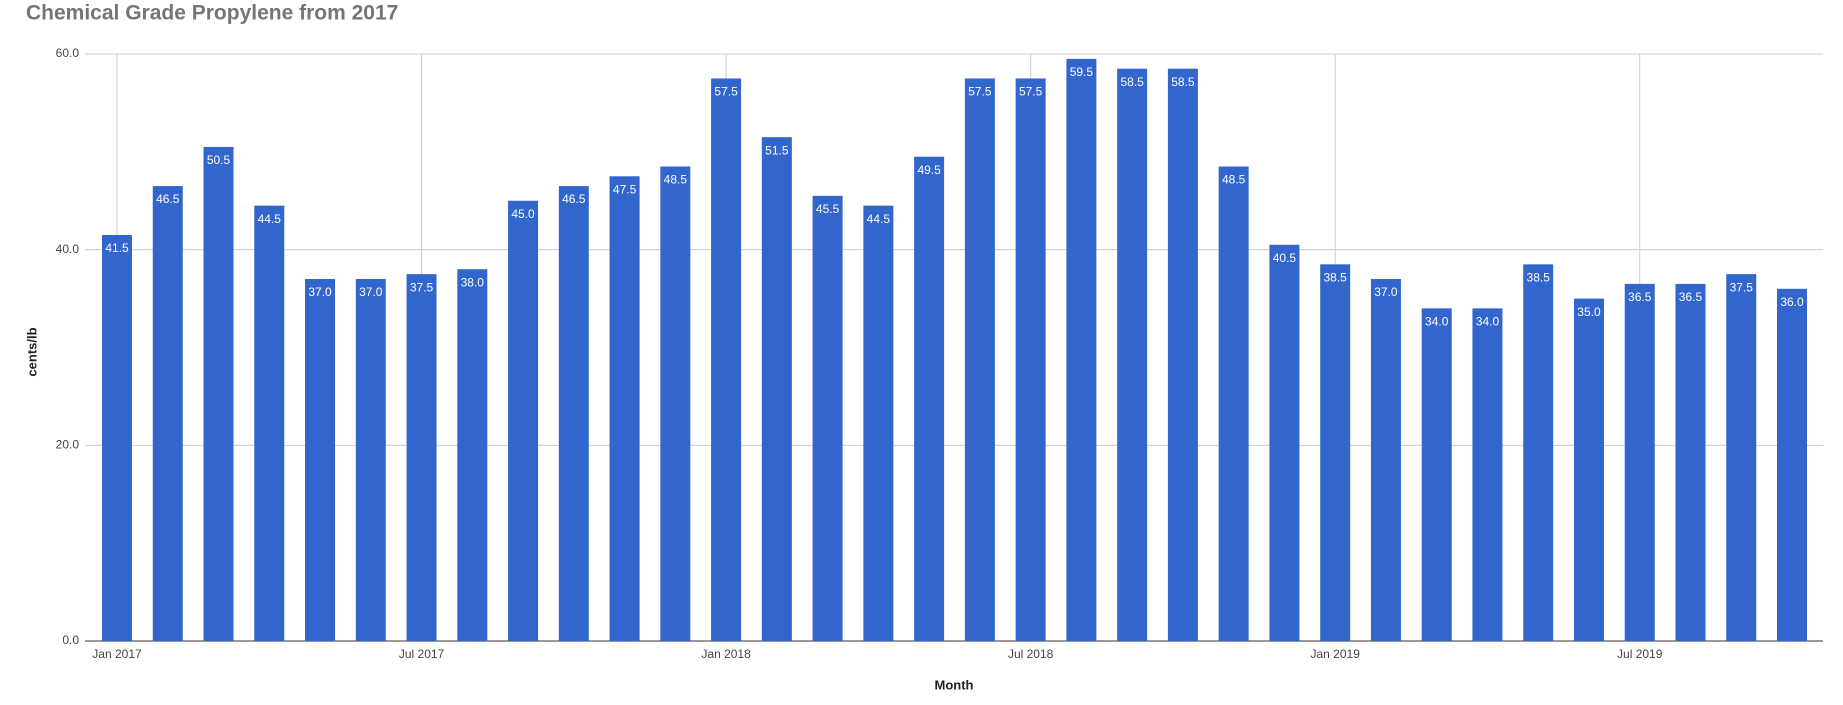  I want to click on data-label: 41.5, so click(117, 248).